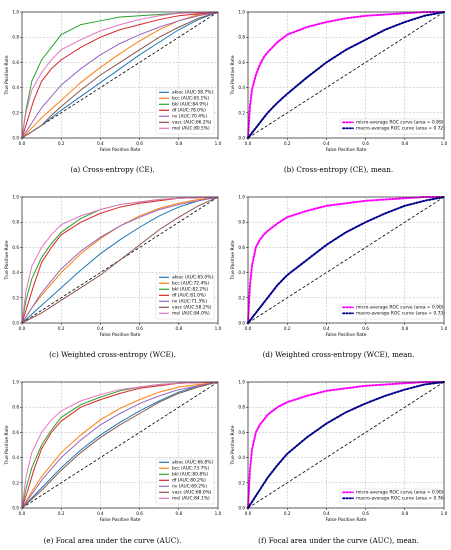 The width and height of the screenshot is (451, 550). I want to click on legend-entry-label: nv (AUC:69.2%), so click(189, 487).